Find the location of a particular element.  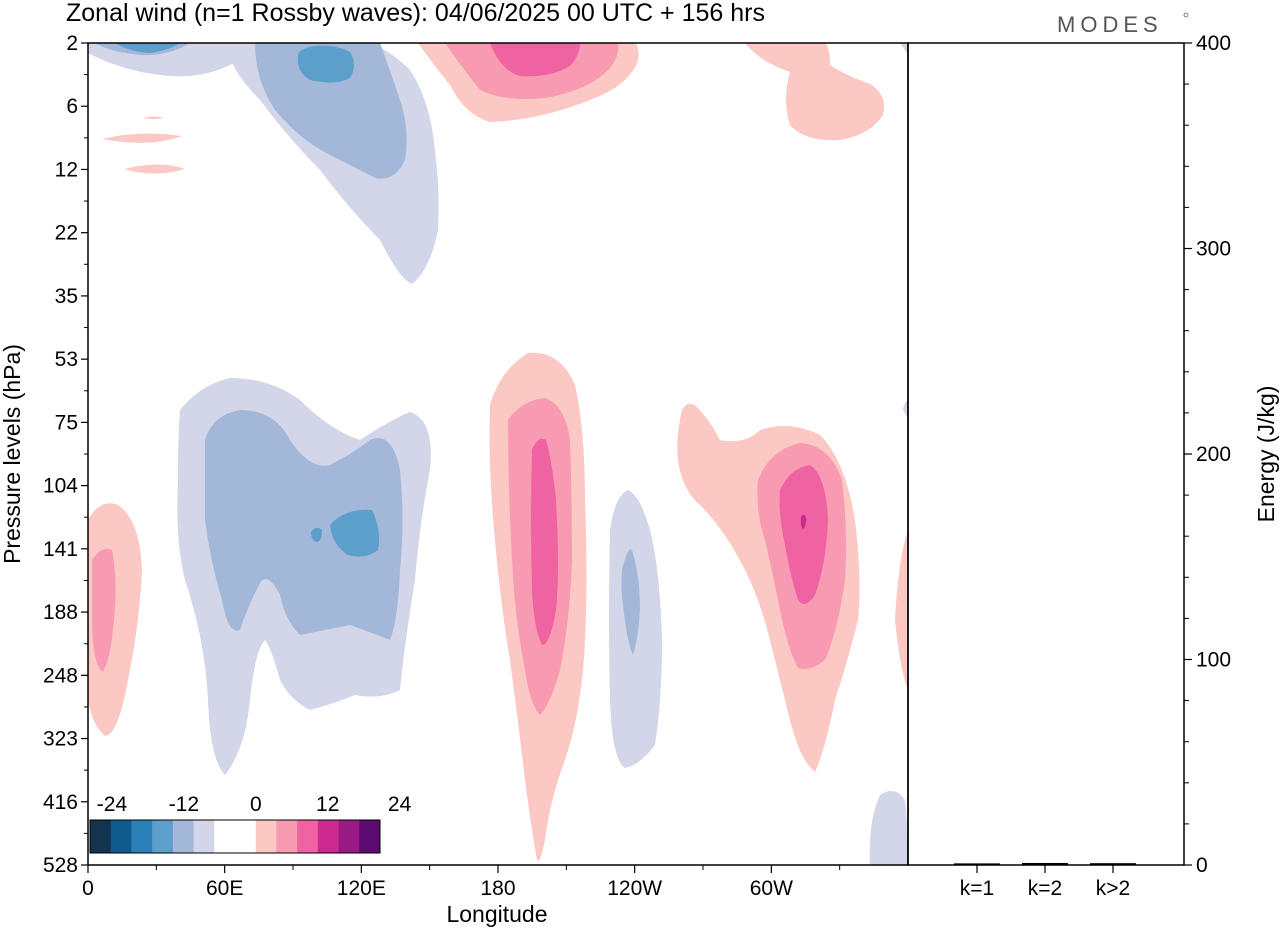

contour-blue-deep-upper is located at coordinates (325, 64).